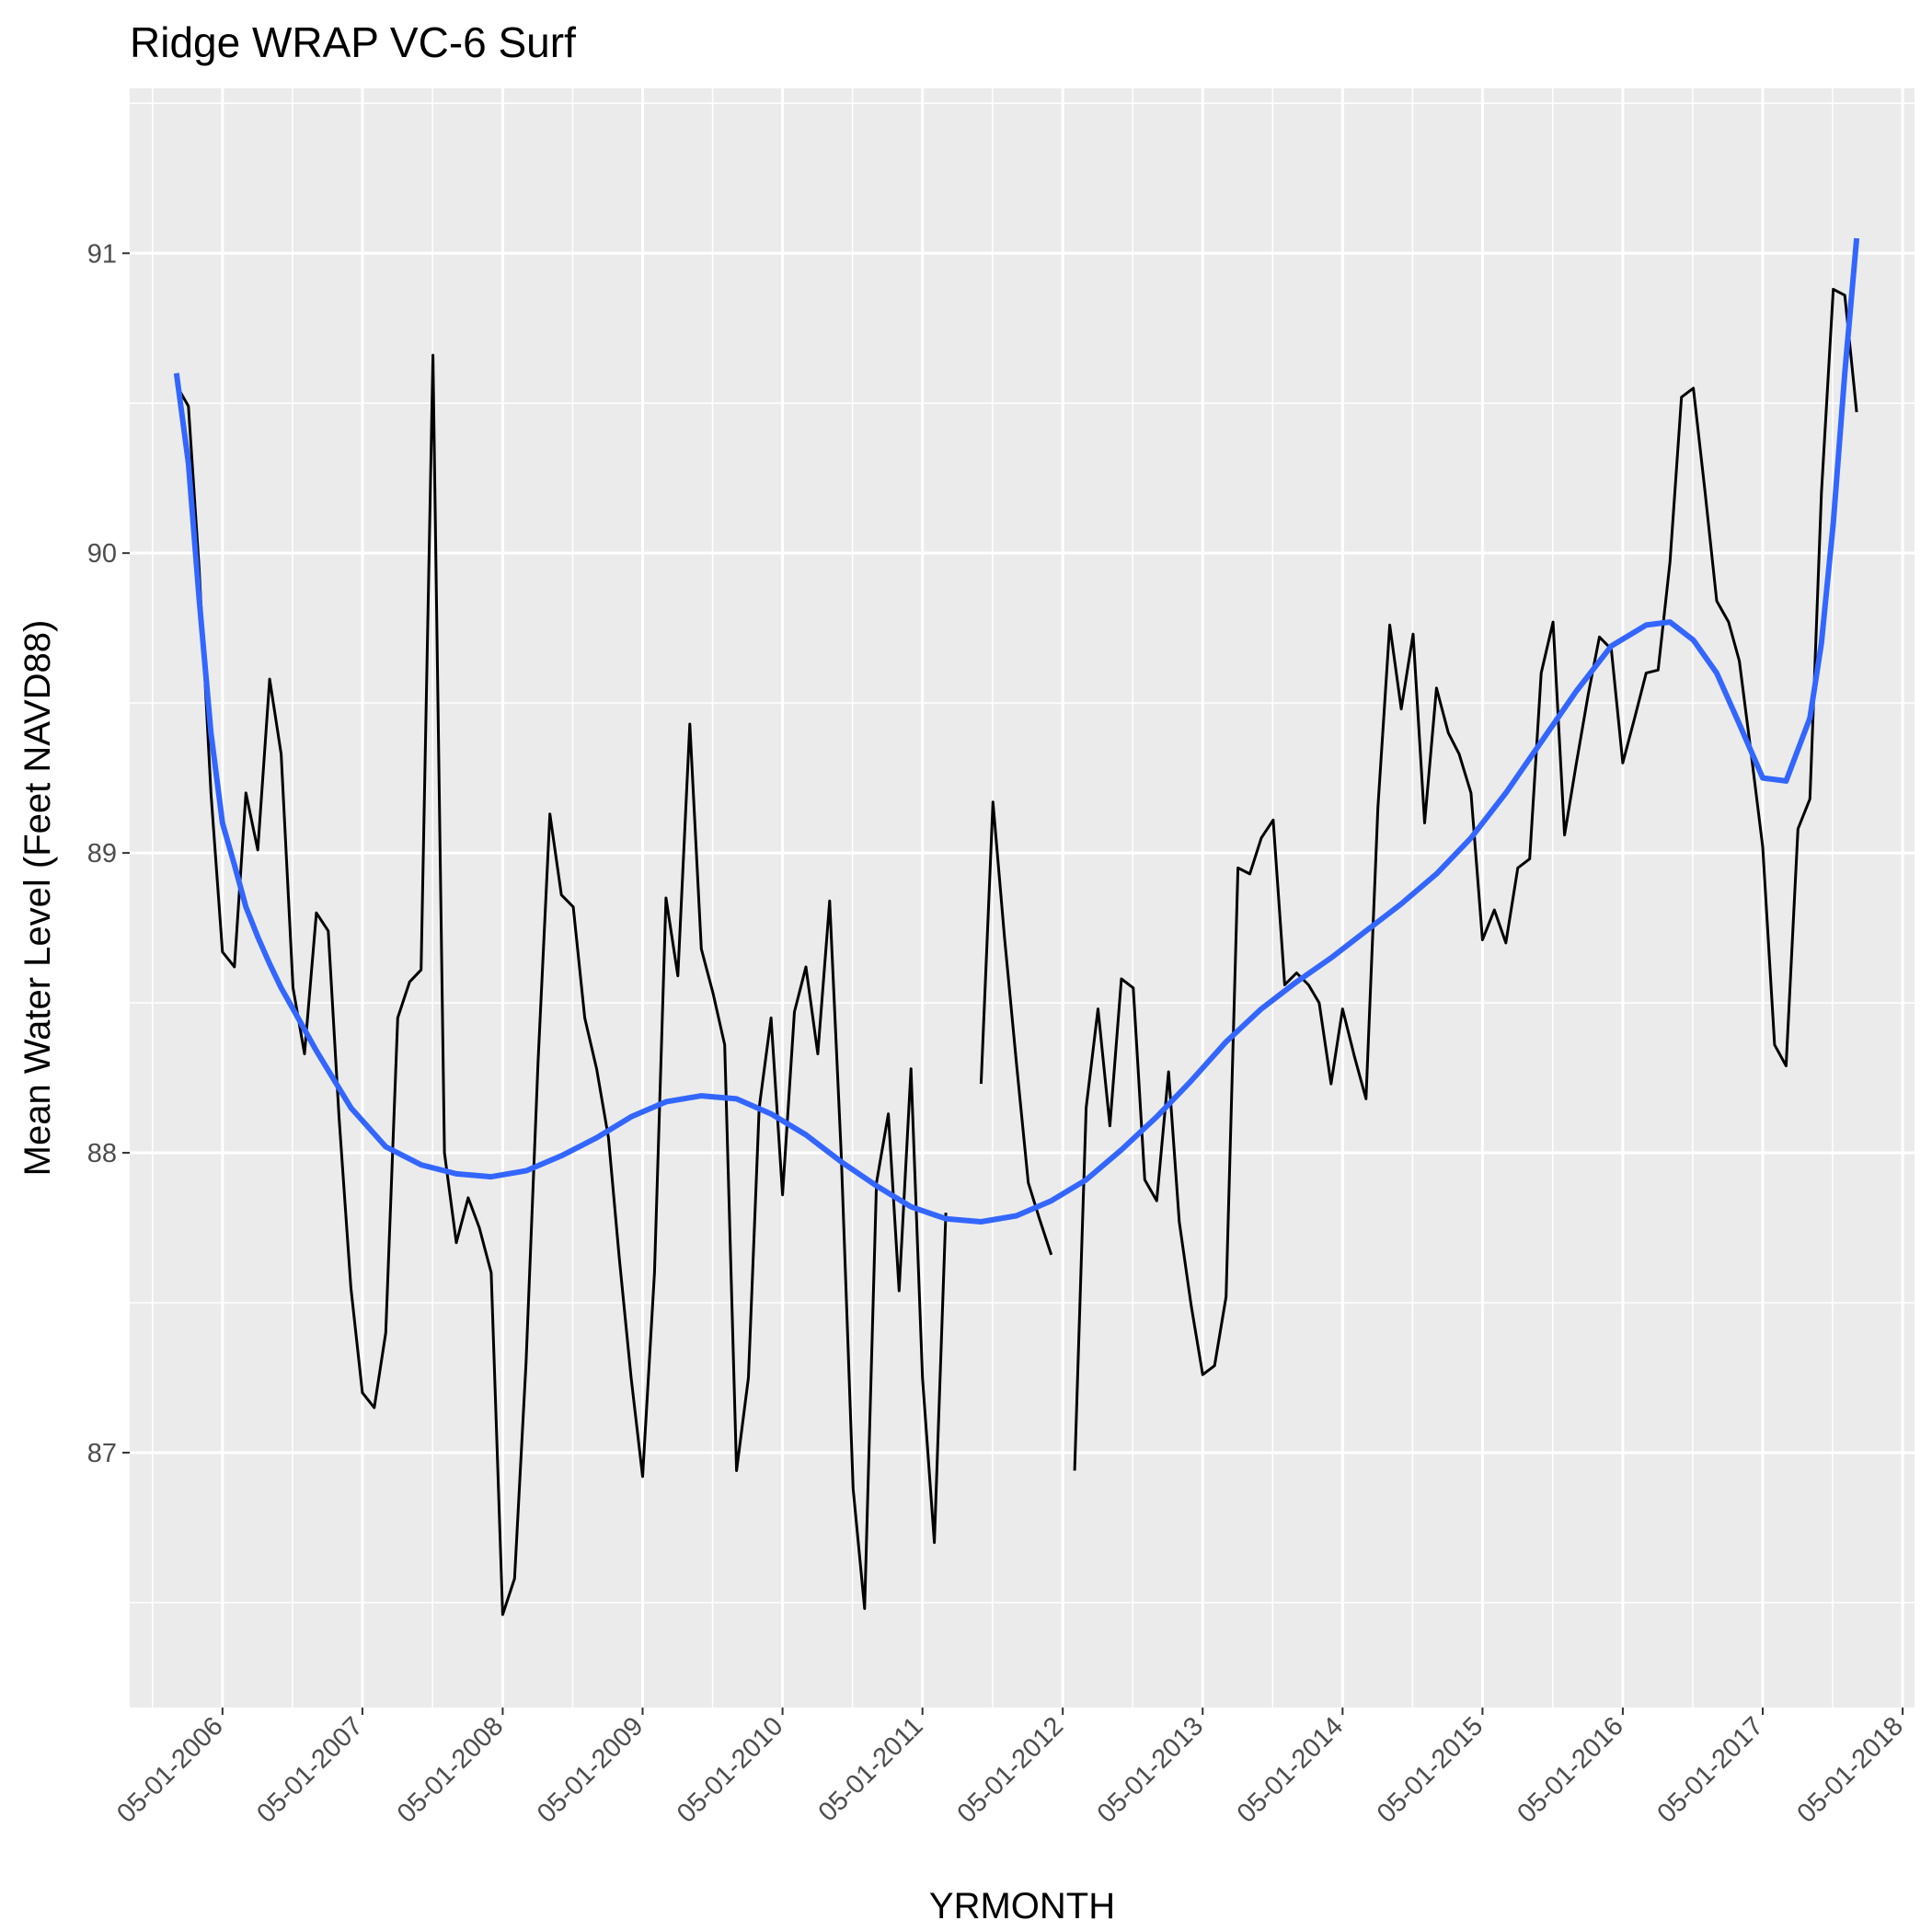  I want to click on x-tick-label: 05-01-2012, so click(1011, 1770).